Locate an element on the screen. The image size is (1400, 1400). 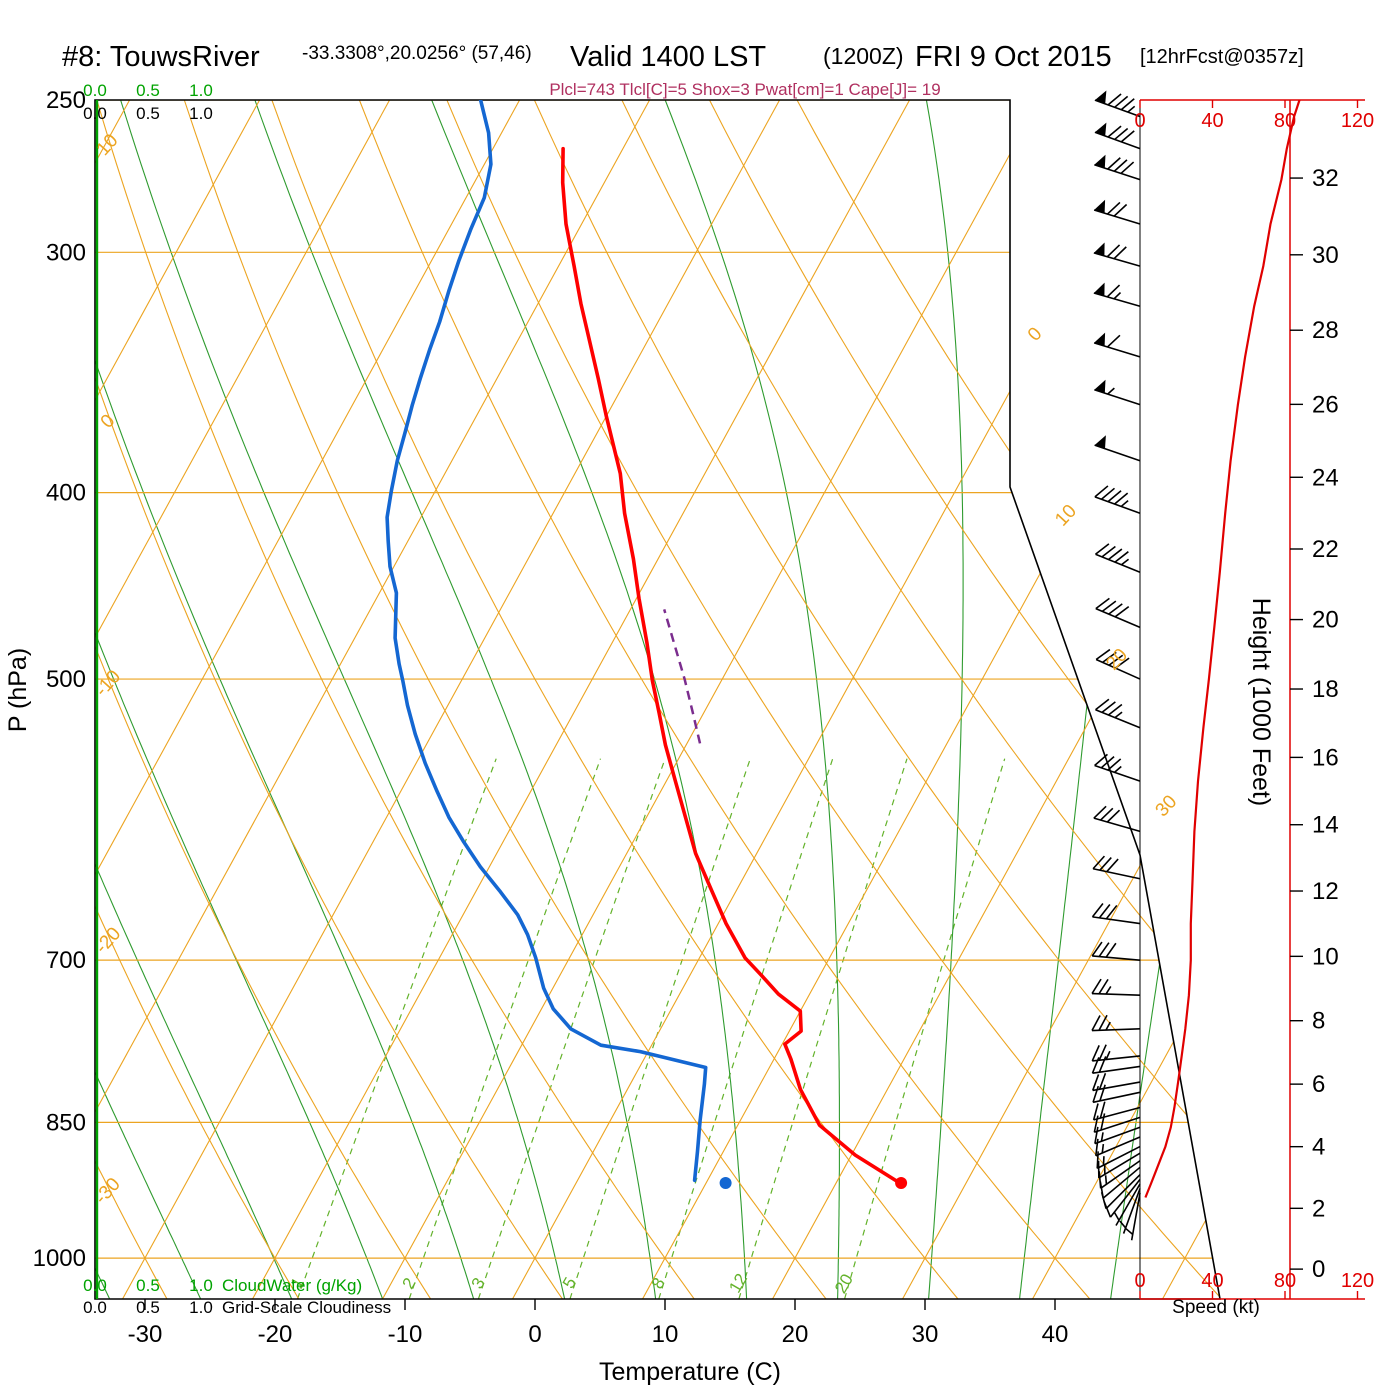
temperature-tick-label: -10 is located at coordinates (405, 1334).